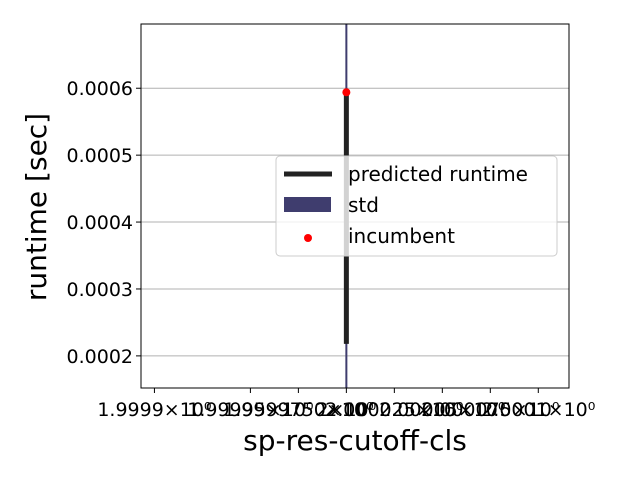 The width and height of the screenshot is (640, 480). I want to click on y-tick-label: 0.0003, so click(100, 290).